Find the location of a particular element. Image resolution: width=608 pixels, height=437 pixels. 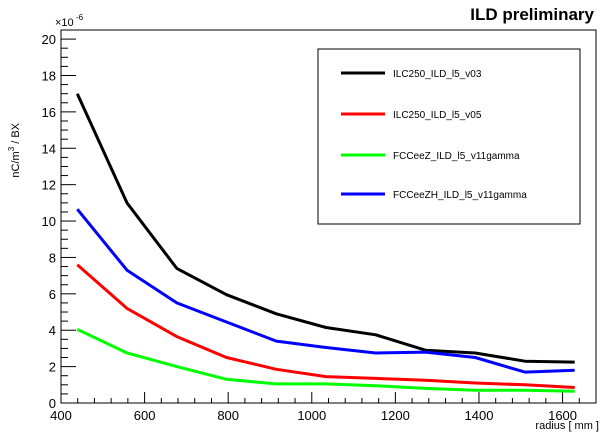

y-axis-multiplier: ×10 -6 is located at coordinates (69, 21).